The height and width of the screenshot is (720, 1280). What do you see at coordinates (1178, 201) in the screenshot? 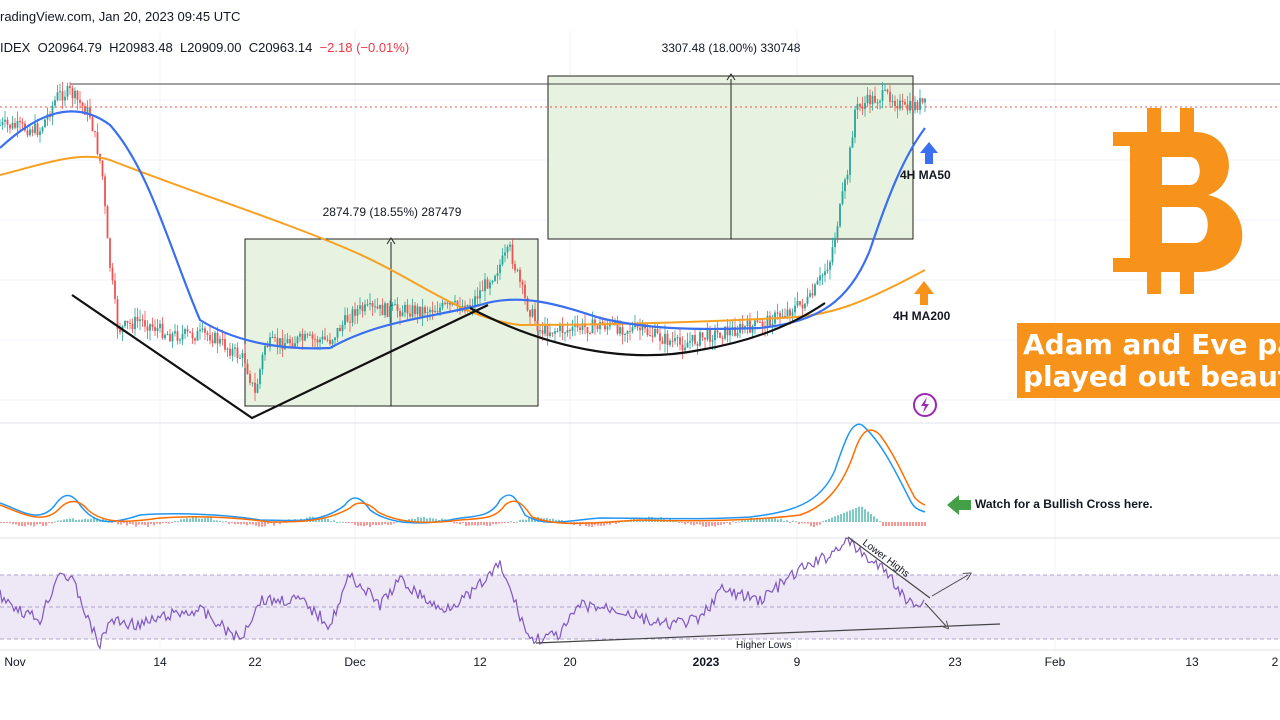
I see `bitcoin-icon` at bounding box center [1178, 201].